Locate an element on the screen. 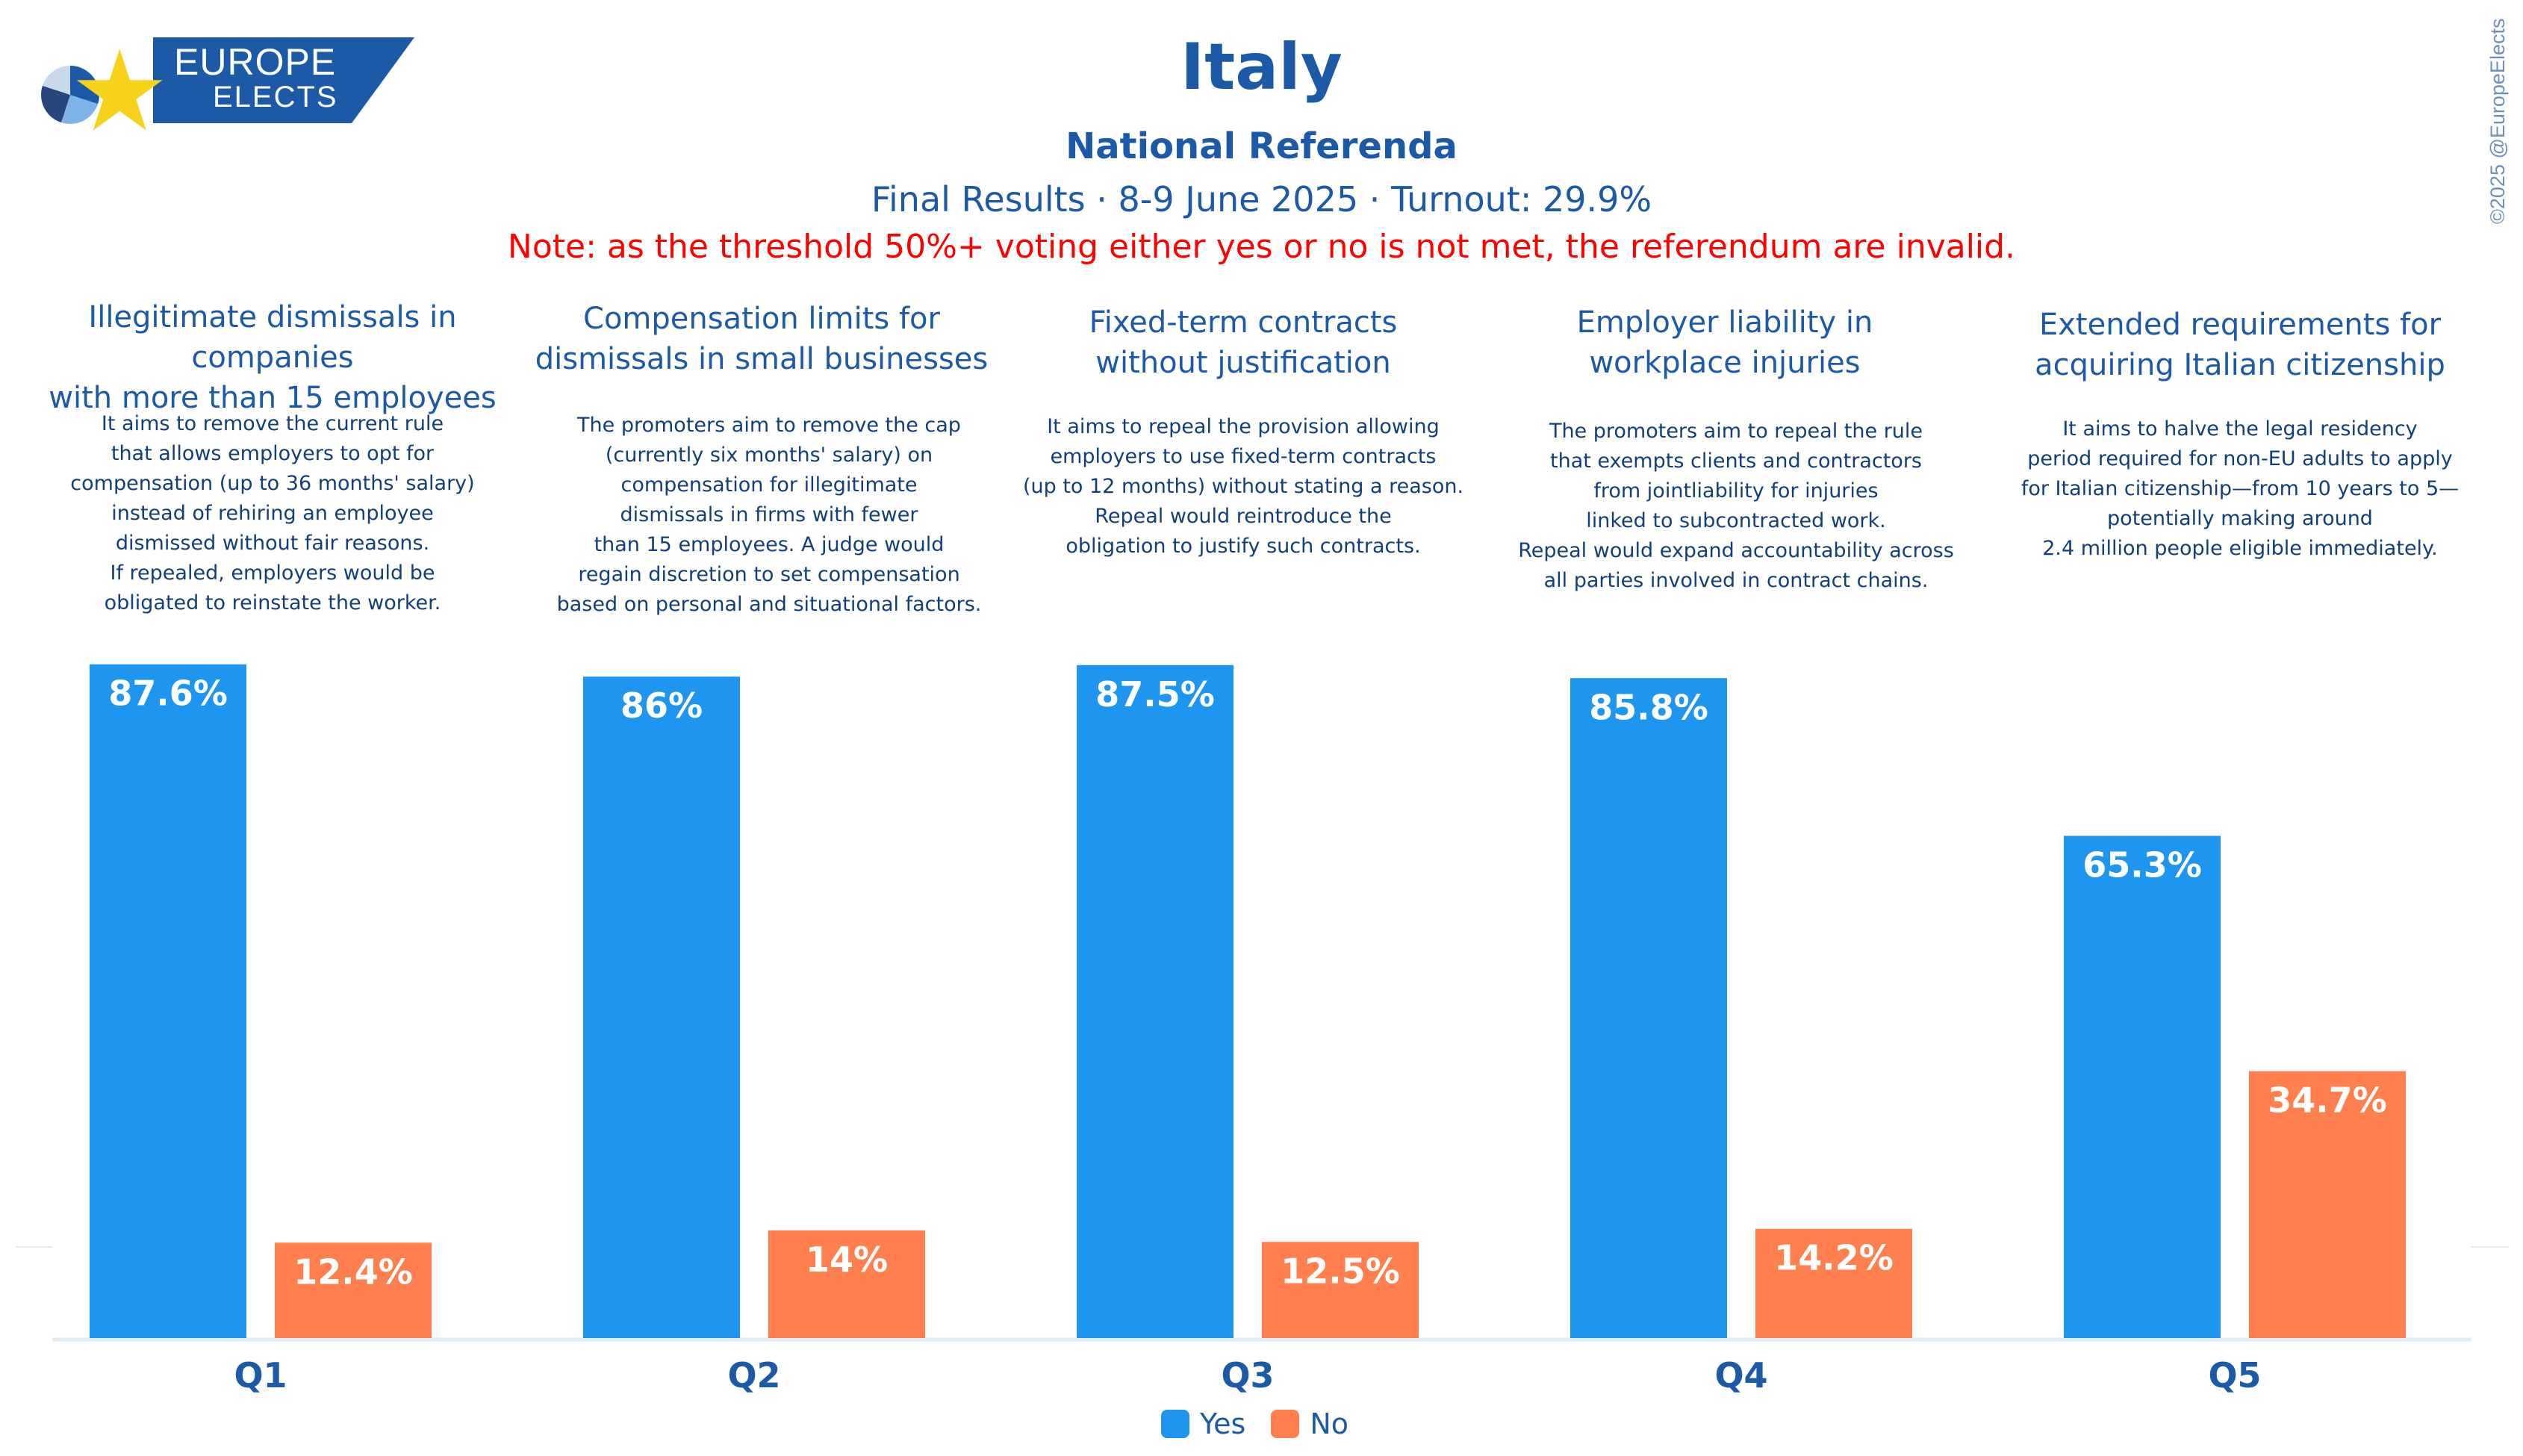 This screenshot has height=1456, width=2523. bar-yes-q4 is located at coordinates (1648, 1008).